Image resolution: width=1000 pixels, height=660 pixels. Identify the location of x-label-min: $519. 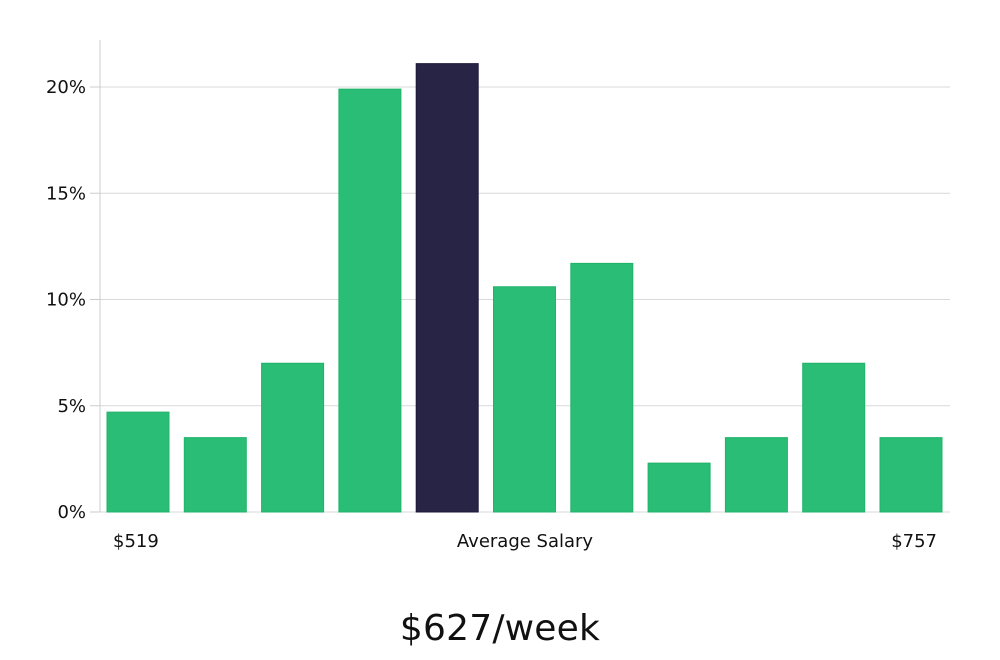
(136, 541).